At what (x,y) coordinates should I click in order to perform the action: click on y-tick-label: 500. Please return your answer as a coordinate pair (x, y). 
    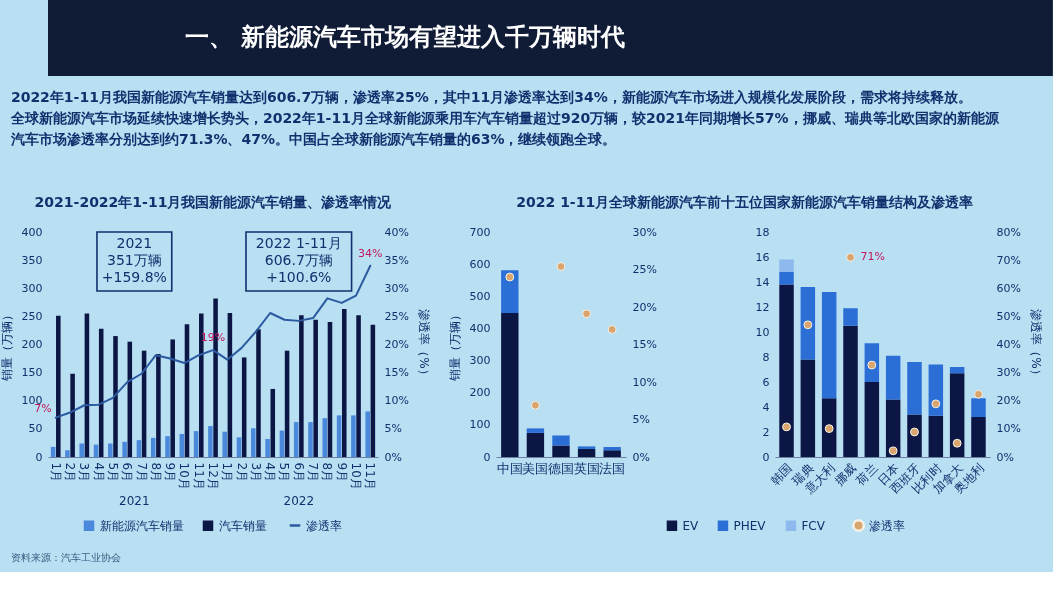
    Looking at the image, I should click on (480, 296).